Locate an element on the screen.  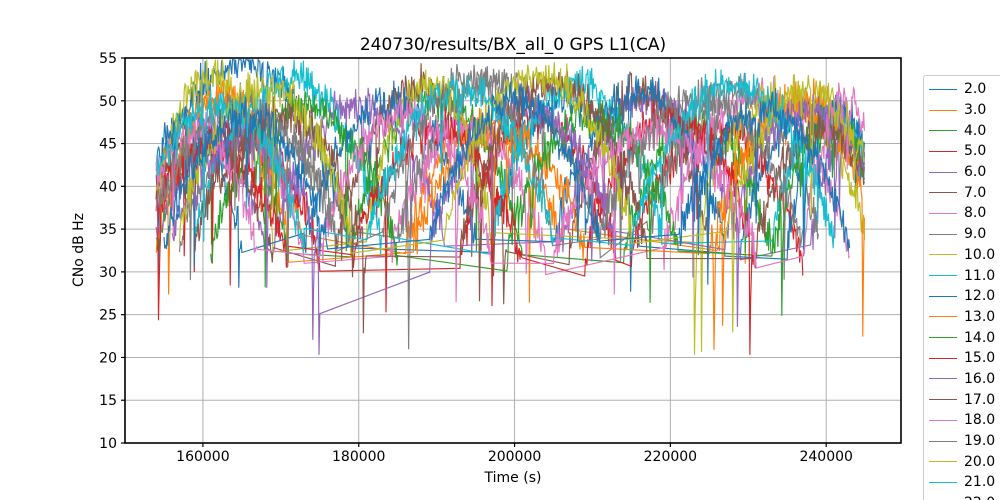
legend-entry-16.0: 16.0 is located at coordinates (964, 379).